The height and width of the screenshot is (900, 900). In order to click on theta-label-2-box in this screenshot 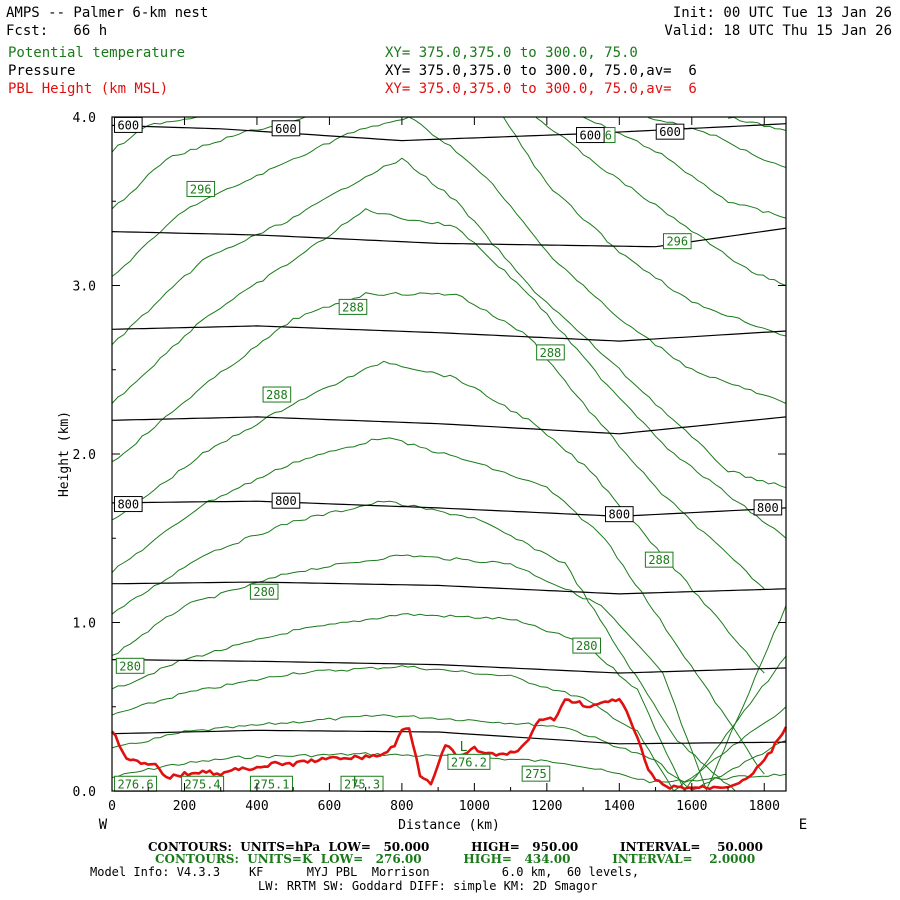, I will do `click(677, 241)`.